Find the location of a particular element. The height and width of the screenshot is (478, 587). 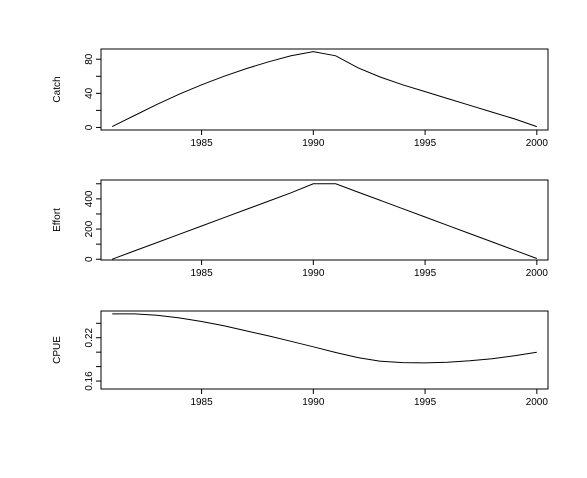

y-axis-label: Catch is located at coordinates (57, 89).